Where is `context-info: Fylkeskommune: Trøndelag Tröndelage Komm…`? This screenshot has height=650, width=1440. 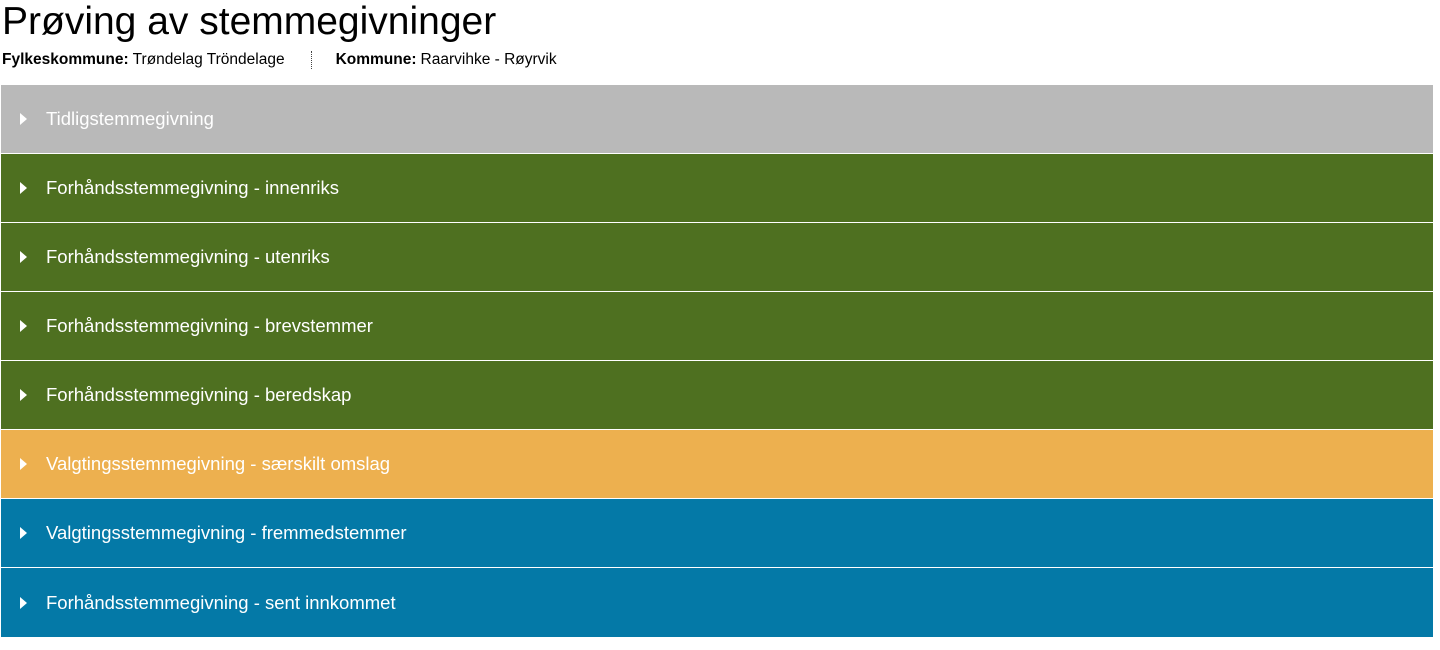 context-info: Fylkeskommune: Trøndelag Tröndelage Komm… is located at coordinates (279, 60).